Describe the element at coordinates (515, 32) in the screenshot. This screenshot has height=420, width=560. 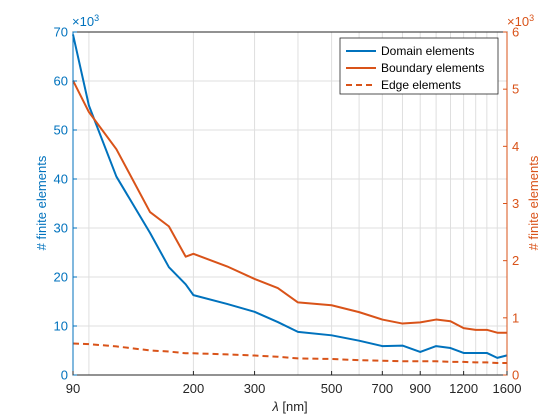
I see `right-tick-label: 6` at that location.